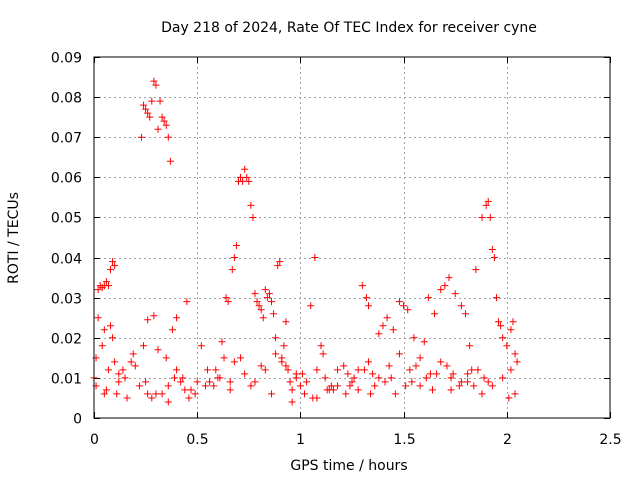  Describe the element at coordinates (66, 99) in the screenshot. I see `y-tick-label: 0.08` at that location.